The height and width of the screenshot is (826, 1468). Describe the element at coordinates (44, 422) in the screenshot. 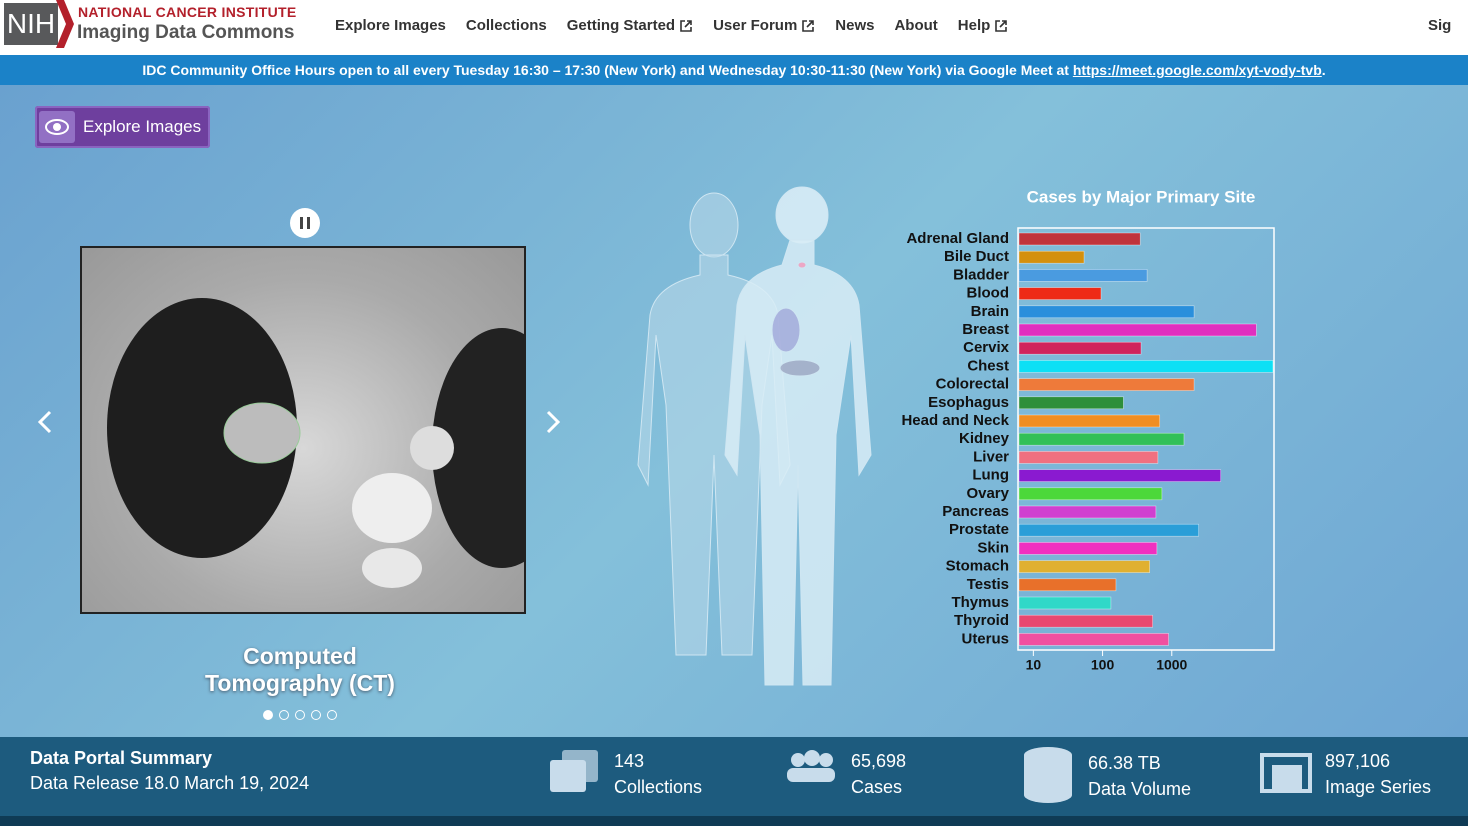

I see `prev-arrow` at that location.